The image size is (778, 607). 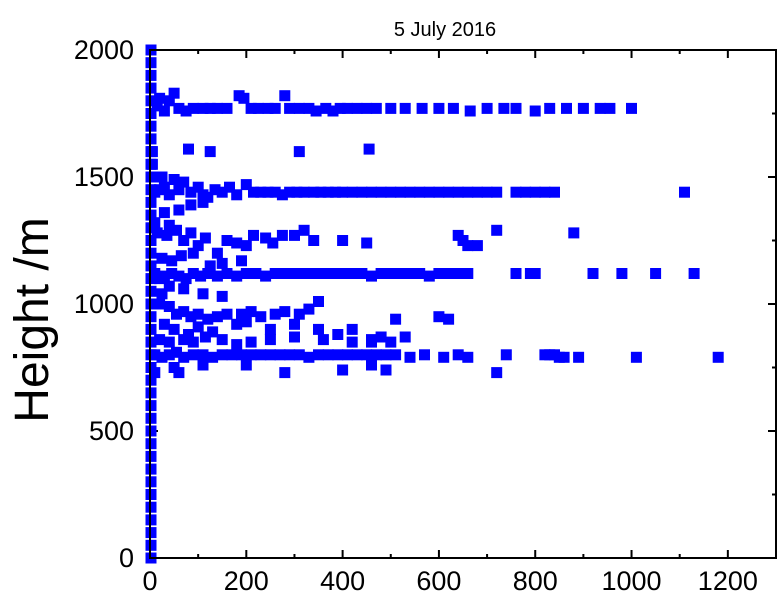 I want to click on y-axis-label: Height /m, so click(x=32, y=319).